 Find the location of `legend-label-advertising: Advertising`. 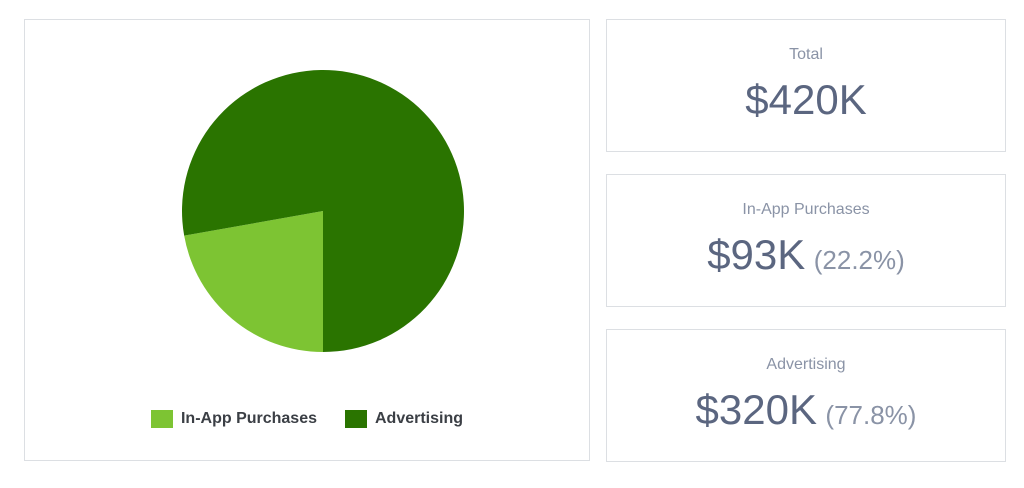

legend-label-advertising: Advertising is located at coordinates (419, 418).